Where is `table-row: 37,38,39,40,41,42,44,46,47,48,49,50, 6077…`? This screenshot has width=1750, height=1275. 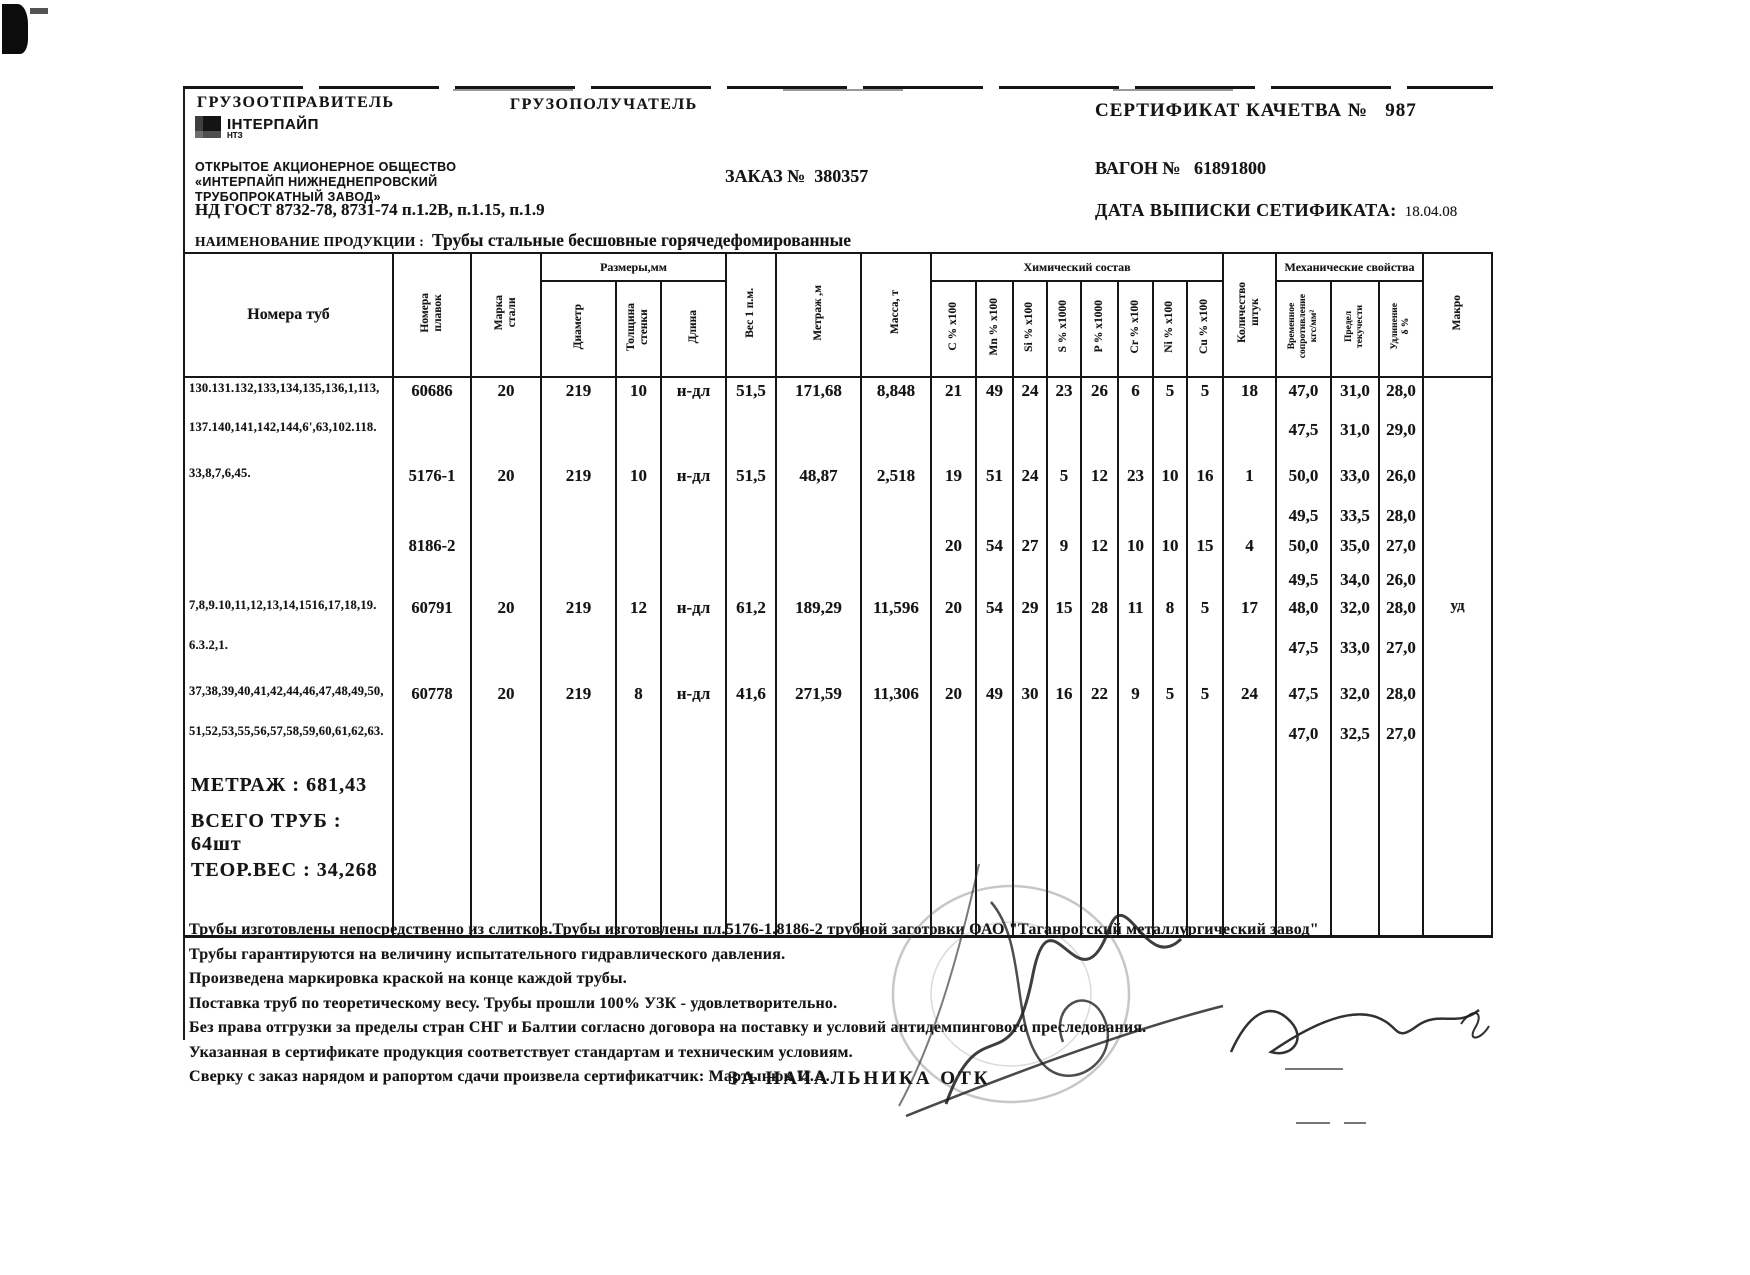
table-row: 37,38,39,40,41,42,44,46,47,48,49,50, 6077… is located at coordinates (838, 701).